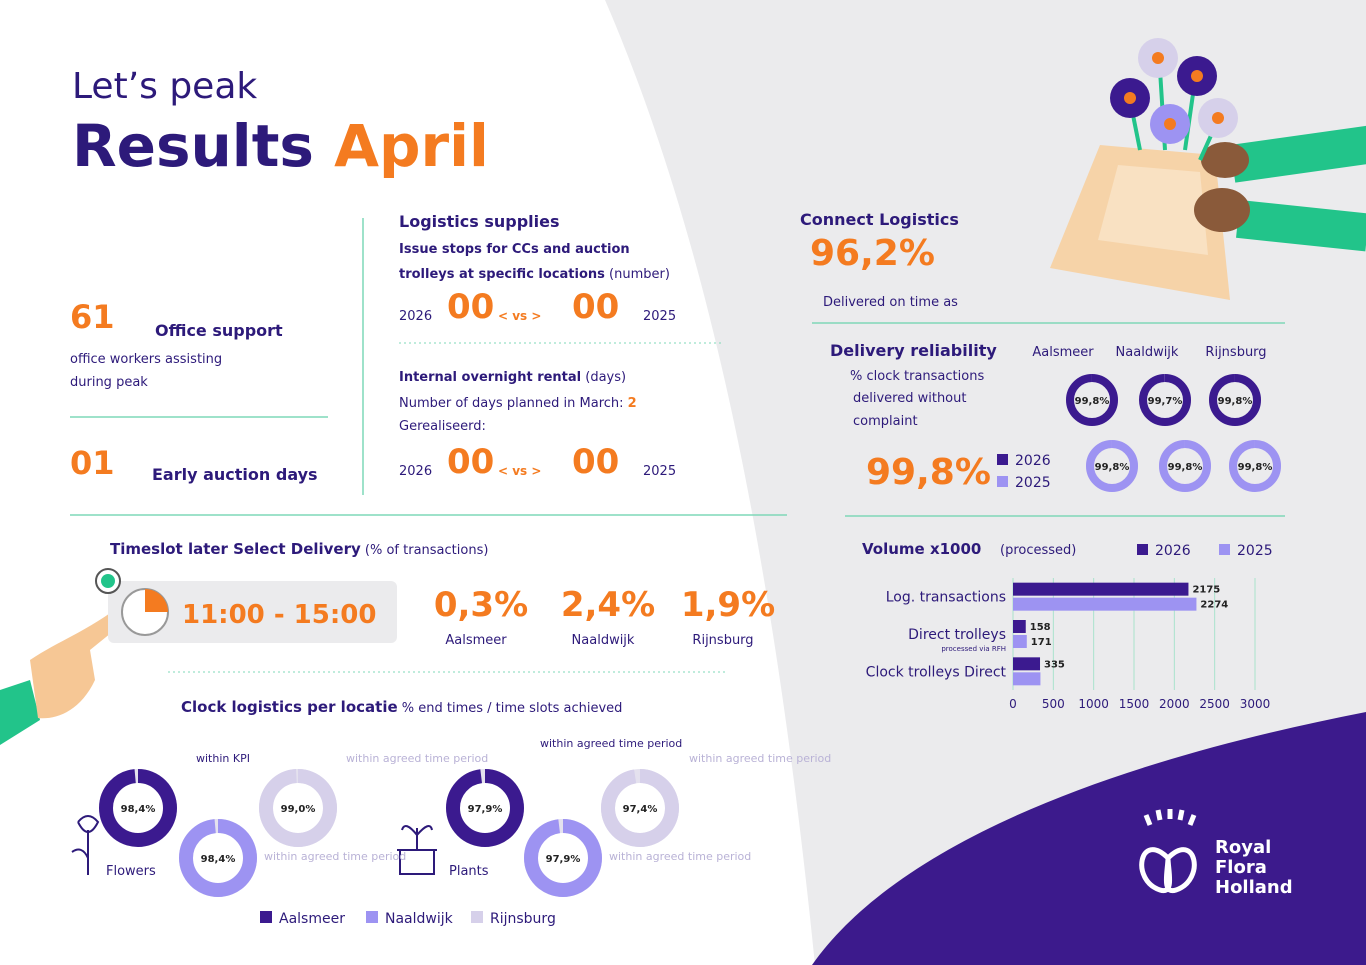 The width and height of the screenshot is (1366, 965). Describe the element at coordinates (108, 581) in the screenshot. I see `badge-icon` at that location.